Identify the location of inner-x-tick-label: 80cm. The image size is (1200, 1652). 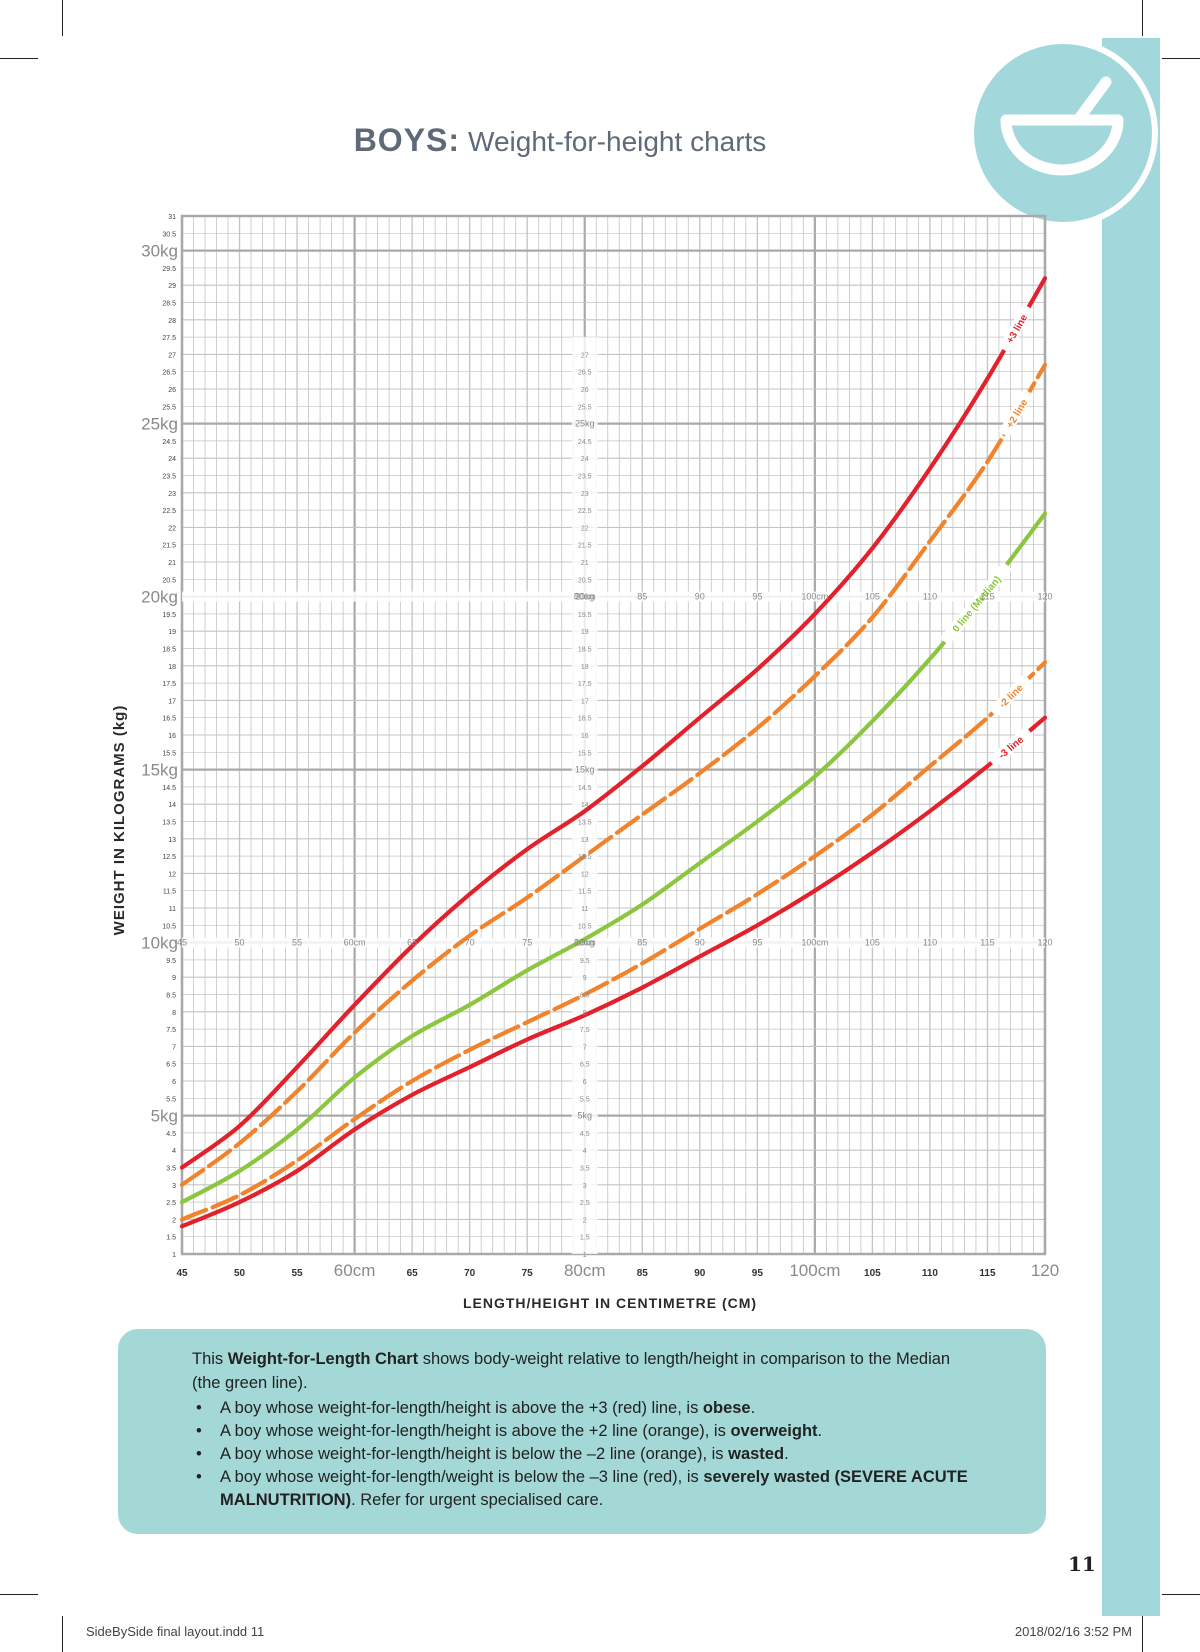
(585, 943).